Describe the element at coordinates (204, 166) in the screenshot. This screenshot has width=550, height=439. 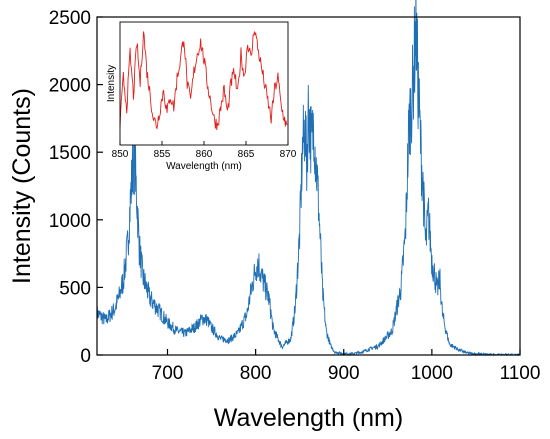
I see `inset-x-axis-title: Wavelength (nm)` at that location.